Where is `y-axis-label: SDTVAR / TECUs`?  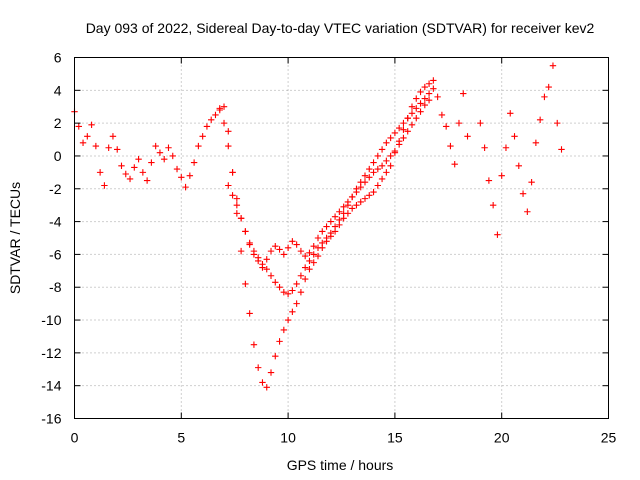
y-axis-label: SDTVAR / TECUs is located at coordinates (15, 238).